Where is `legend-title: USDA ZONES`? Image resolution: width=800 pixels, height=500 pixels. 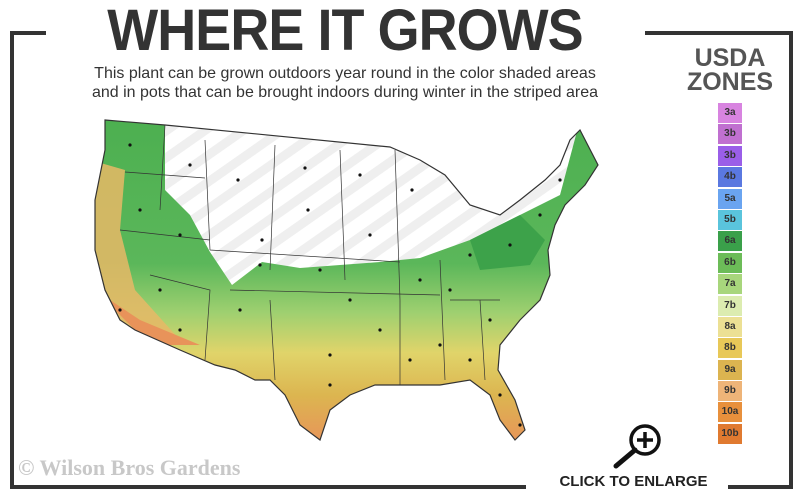
legend-title: USDA ZONES is located at coordinates (730, 70).